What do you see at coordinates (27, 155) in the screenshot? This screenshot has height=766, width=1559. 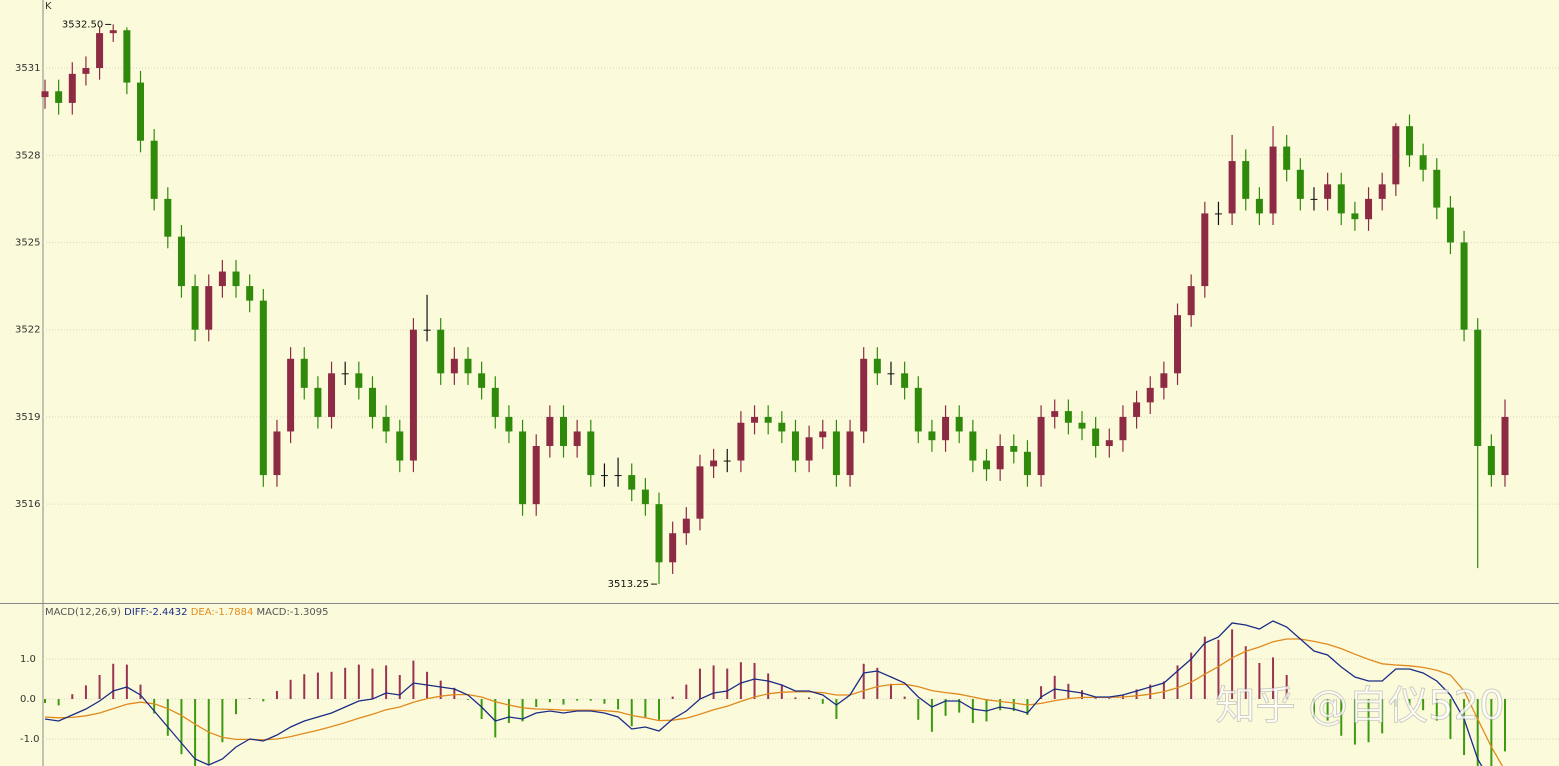 I see `y-tick-label: 3528` at bounding box center [27, 155].